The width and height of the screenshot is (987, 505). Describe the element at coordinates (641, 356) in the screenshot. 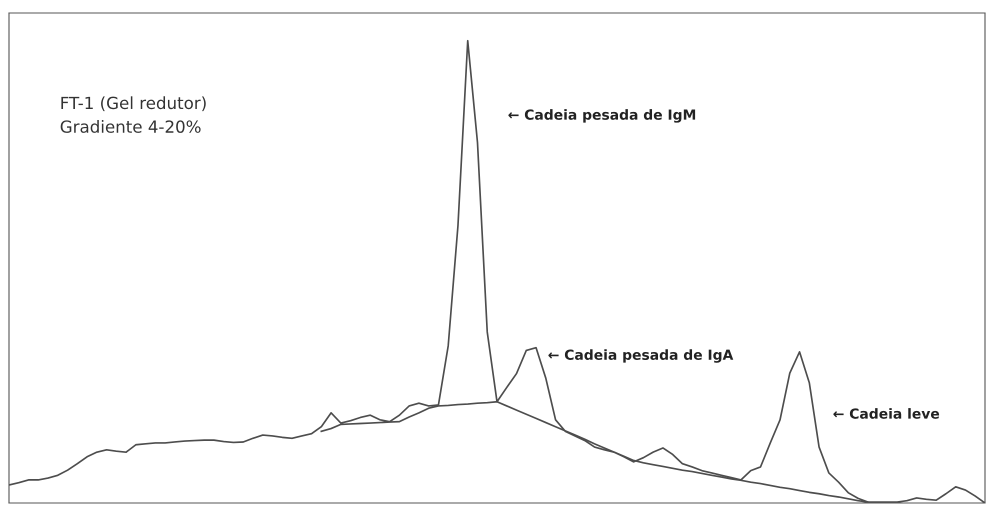

I see `annotation: ← Cadeia pesada de IgA` at that location.